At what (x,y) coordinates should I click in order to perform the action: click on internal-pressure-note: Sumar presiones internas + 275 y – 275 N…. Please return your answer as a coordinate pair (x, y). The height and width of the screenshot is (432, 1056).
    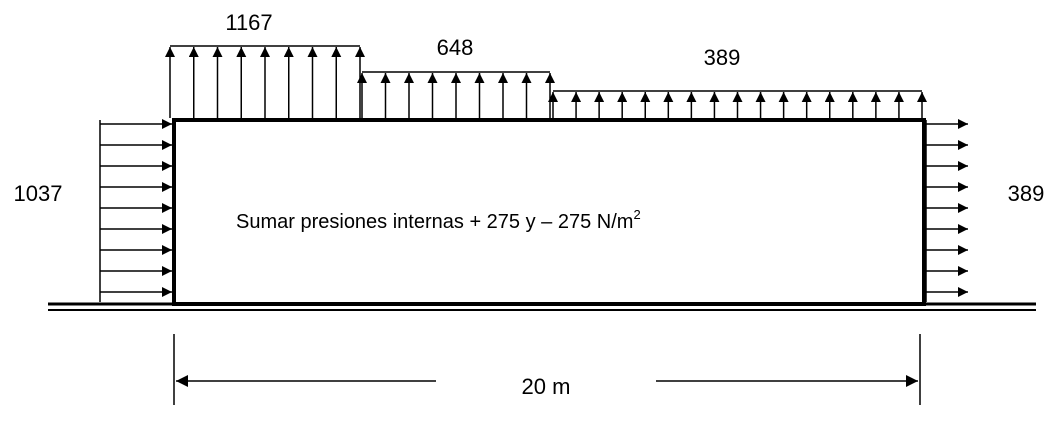
    Looking at the image, I should click on (438, 220).